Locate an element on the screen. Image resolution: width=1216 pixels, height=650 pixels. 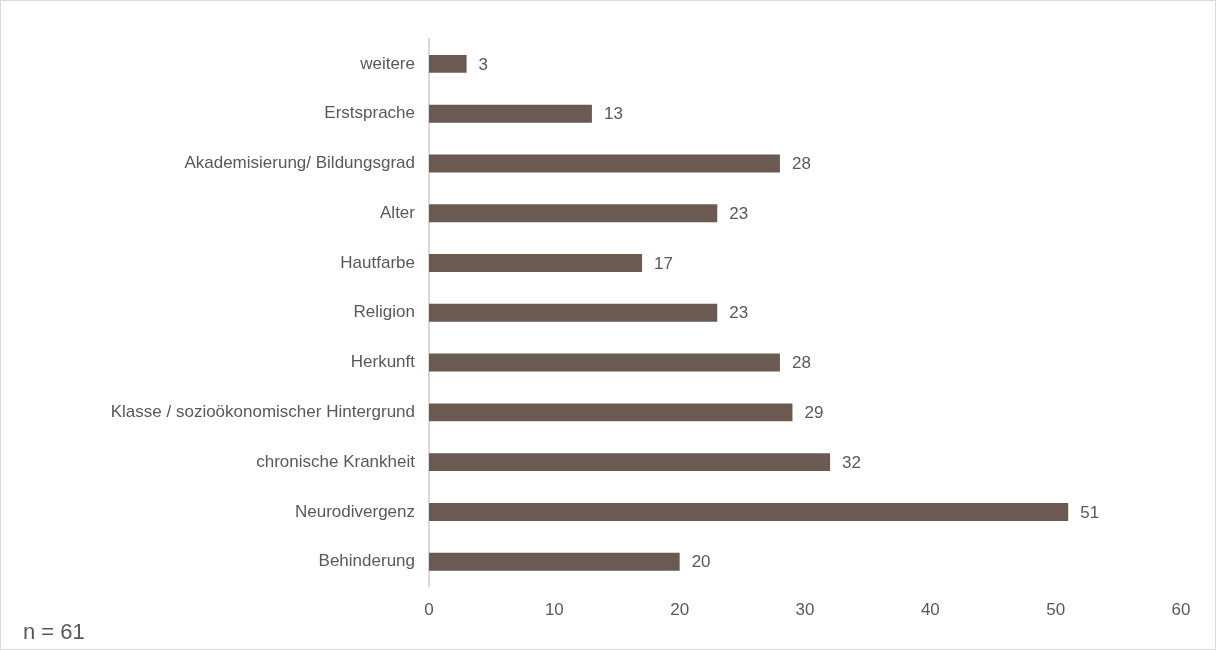
x-tick-label: 40 is located at coordinates (930, 610).